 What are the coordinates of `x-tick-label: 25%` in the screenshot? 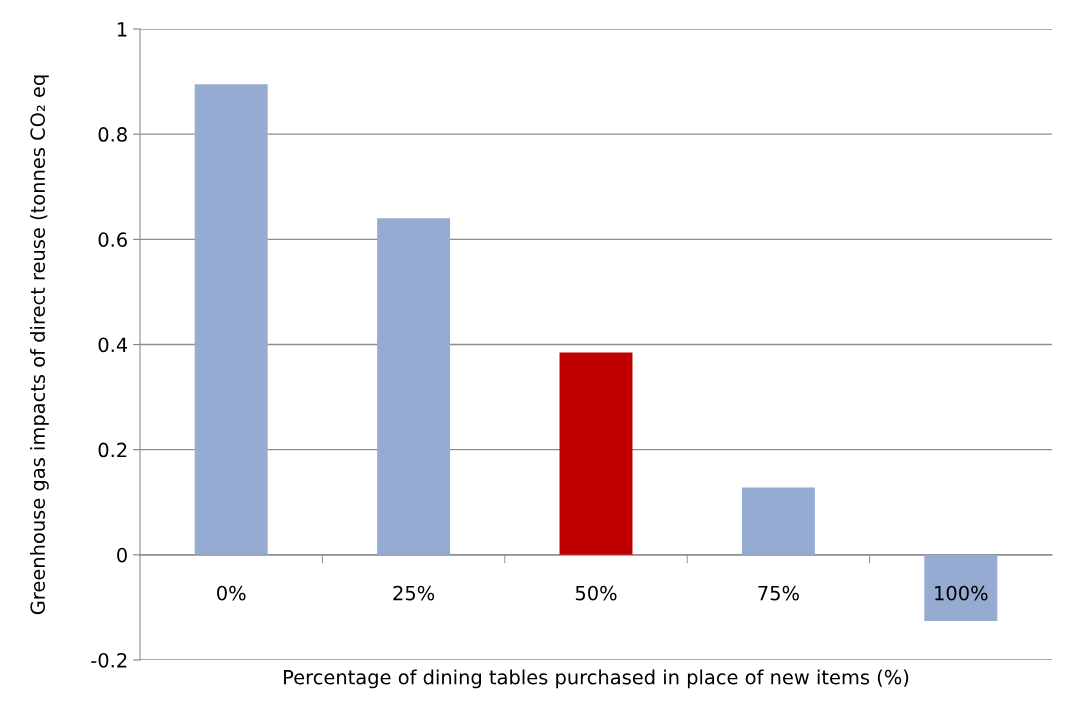 It's located at (414, 593).